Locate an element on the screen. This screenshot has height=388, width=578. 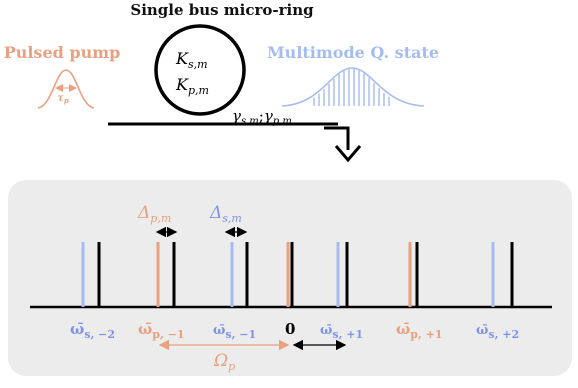
micro-ring is located at coordinates (200, 70).